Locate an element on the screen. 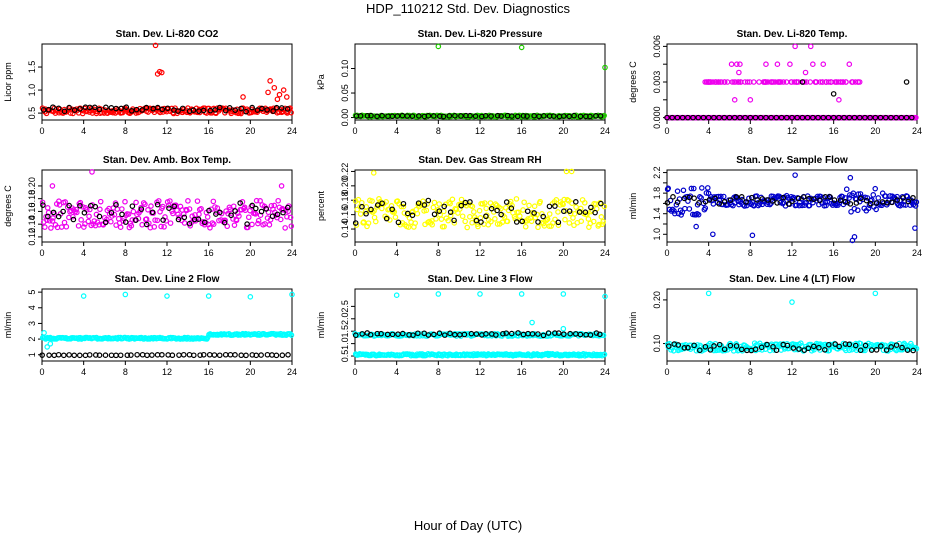 This screenshot has width=936, height=540. x-tick-label: 12 is located at coordinates (167, 372).